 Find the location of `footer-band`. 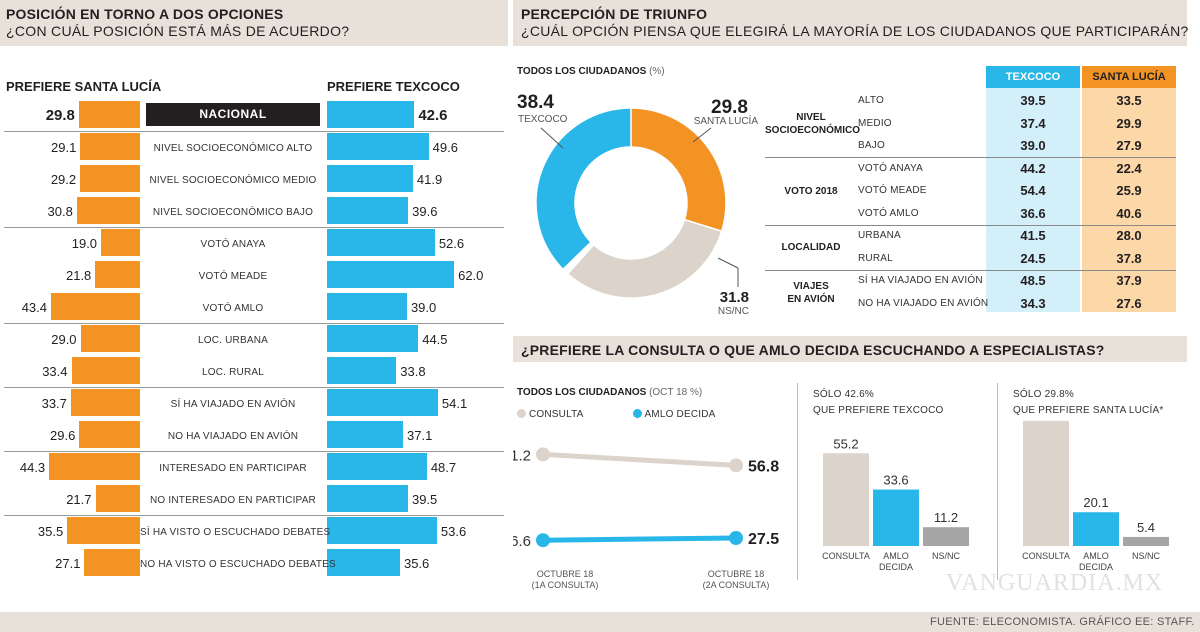

footer-band is located at coordinates (600, 622).